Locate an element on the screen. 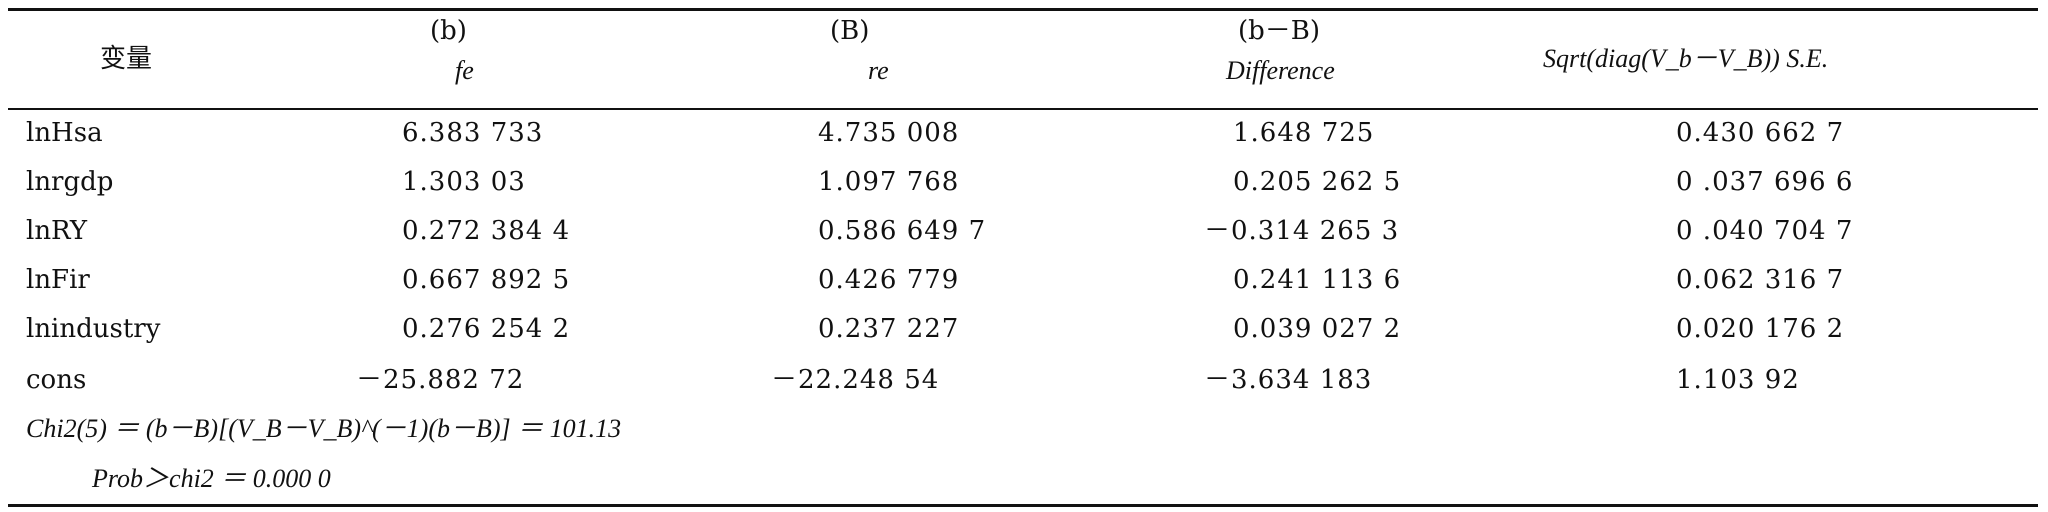 The width and height of the screenshot is (2048, 512). header-col3-top: (b－B) is located at coordinates (1279, 31).